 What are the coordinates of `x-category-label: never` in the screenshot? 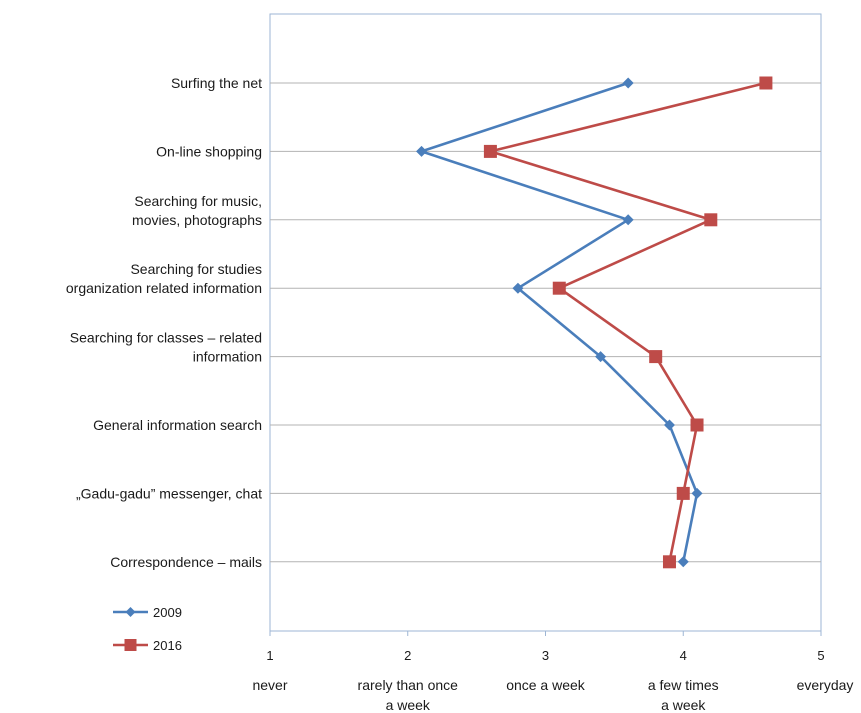 It's located at (269, 685).